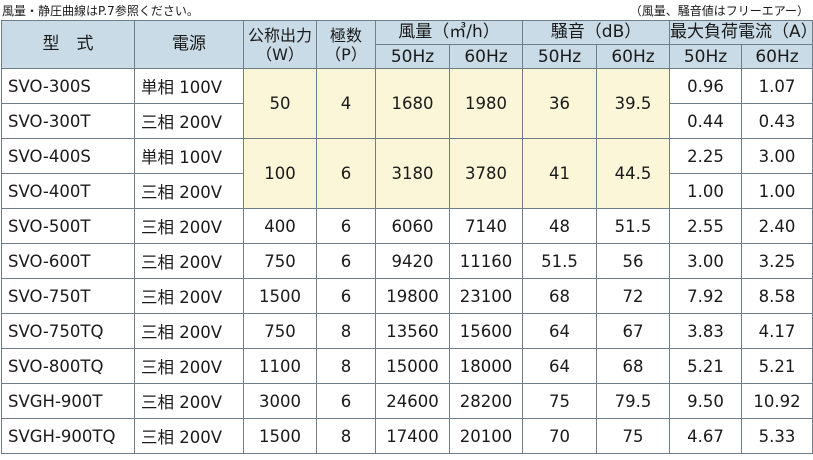 This screenshot has height=460, width=813. I want to click on noise-50hz-cell: 64, so click(560, 366).